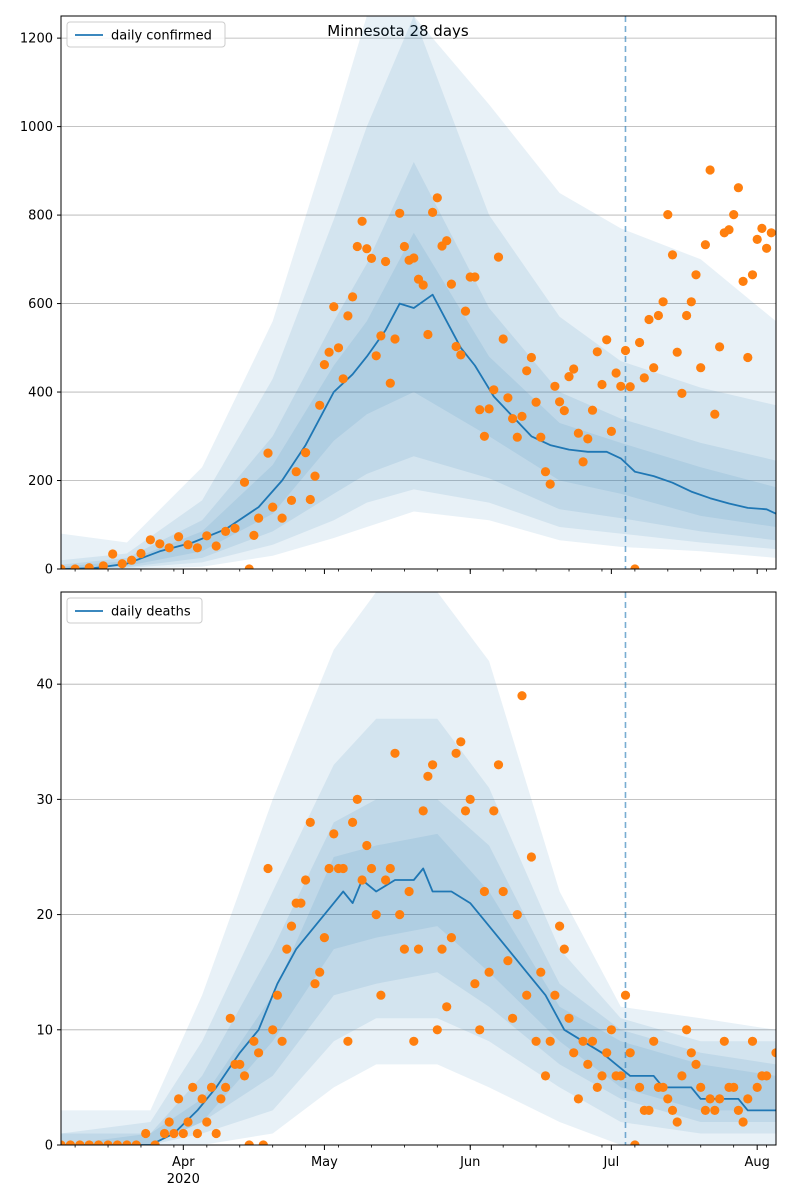  I want to click on deaths-x-tick-label: Jun, so click(469, 1162).